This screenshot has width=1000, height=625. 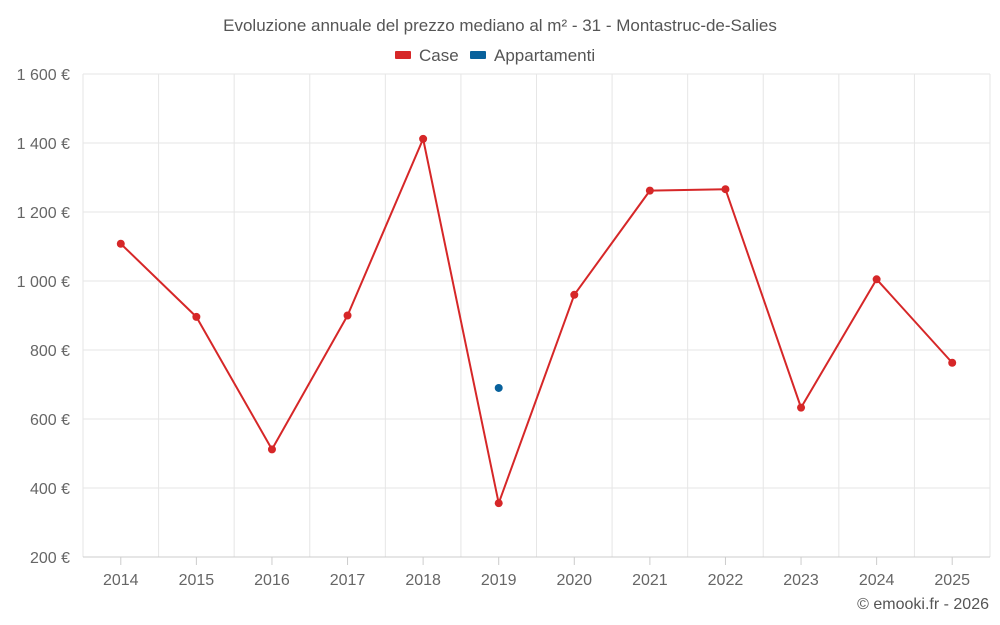 What do you see at coordinates (574, 580) in the screenshot?
I see `x-tick-label: 2020` at bounding box center [574, 580].